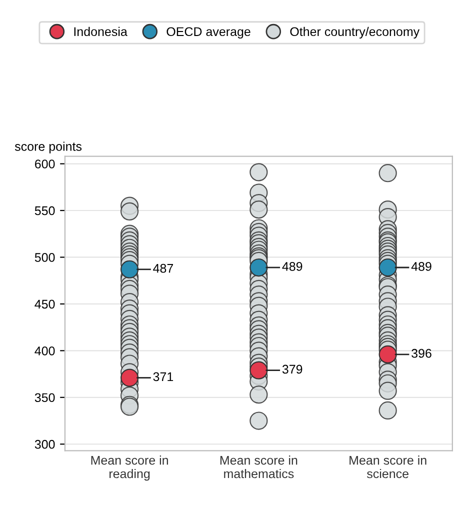 Image resolution: width=464 pixels, height=521 pixels. I want to click on y-tick-label: 450, so click(44, 304).